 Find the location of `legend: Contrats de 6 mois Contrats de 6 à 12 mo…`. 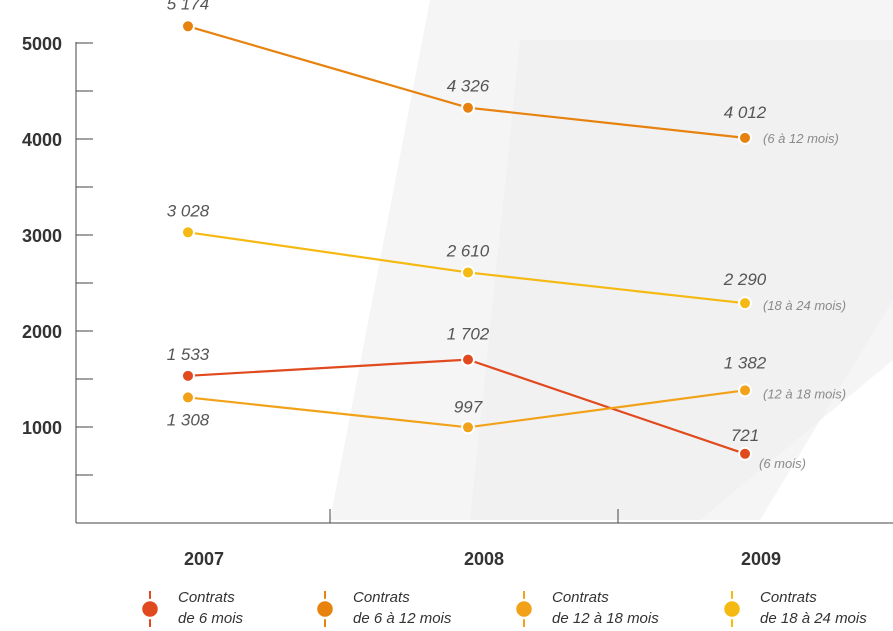

legend: Contrats de 6 mois Contrats de 6 à 12 mo… is located at coordinates (446, 607).